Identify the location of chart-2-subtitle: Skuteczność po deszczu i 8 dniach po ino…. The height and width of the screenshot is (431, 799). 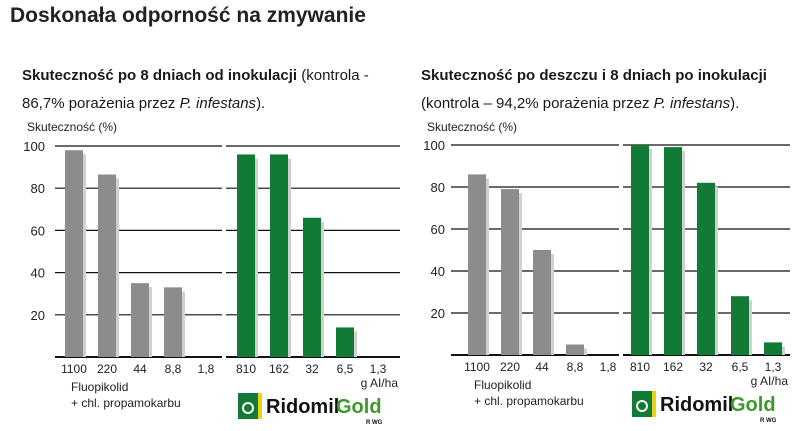
(610, 90).